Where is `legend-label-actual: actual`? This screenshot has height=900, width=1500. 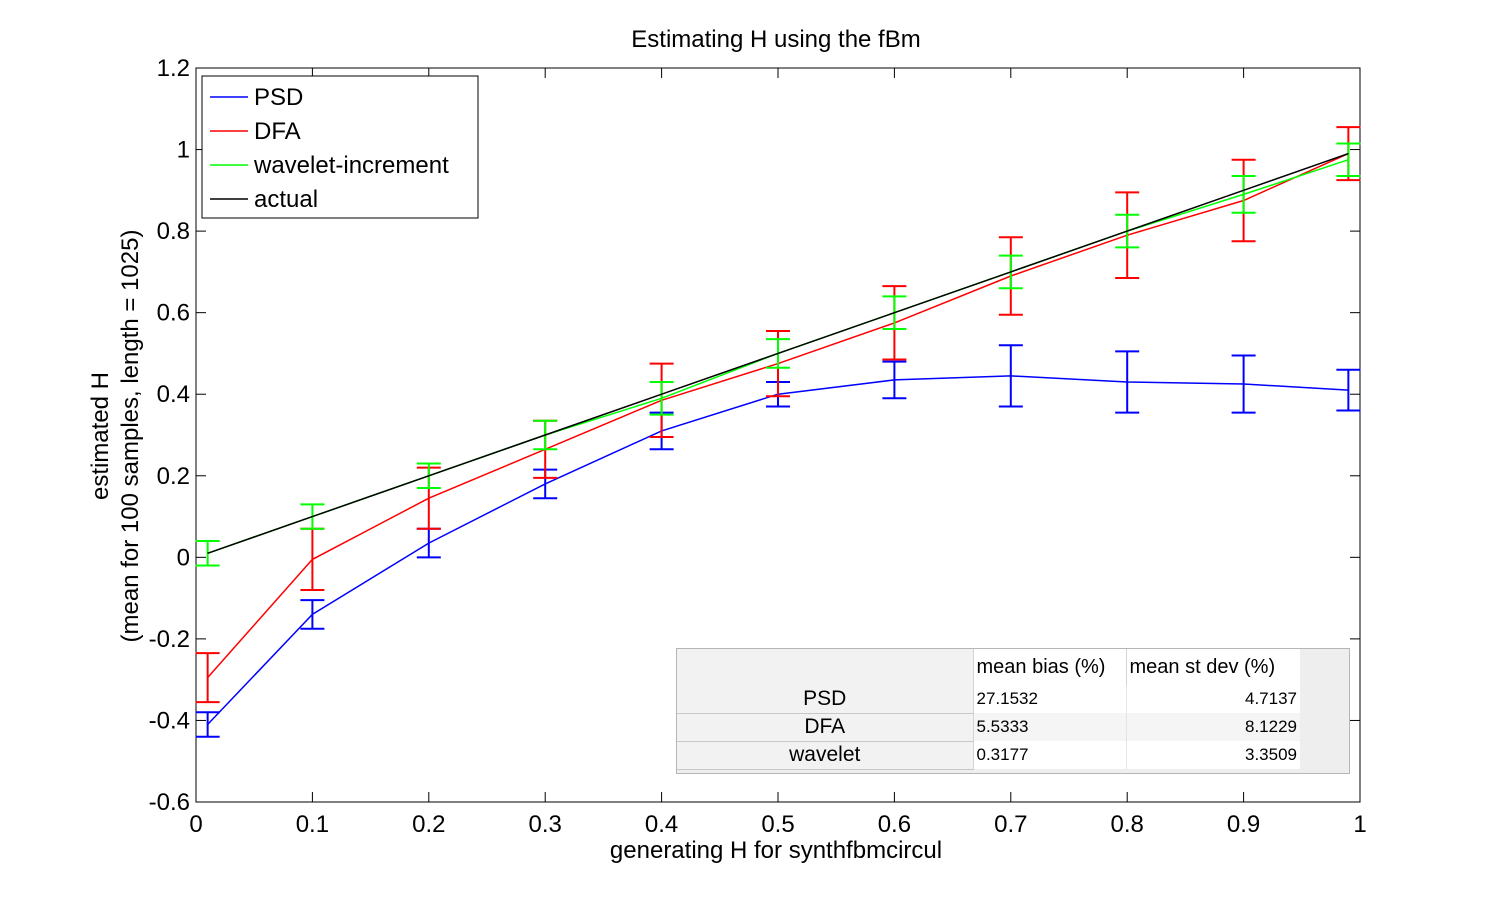
legend-label-actual: actual is located at coordinates (286, 199).